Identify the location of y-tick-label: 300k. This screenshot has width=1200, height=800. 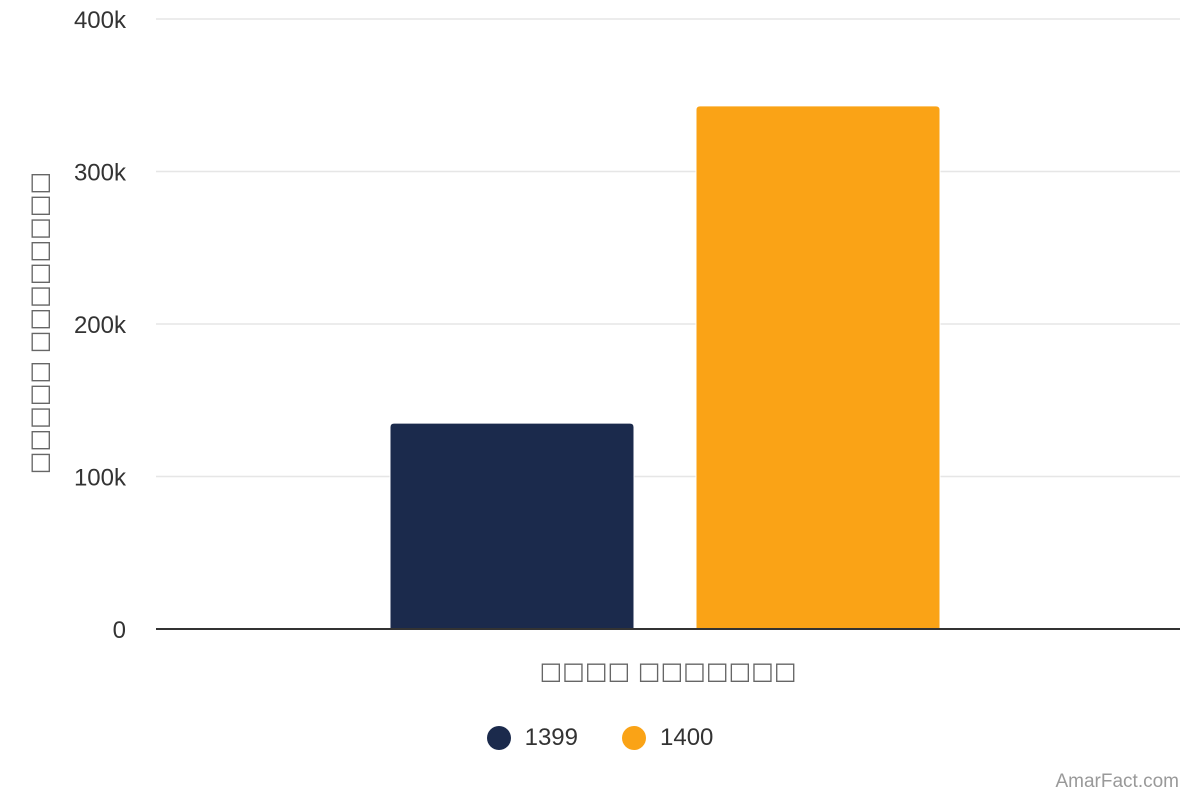
(100, 173).